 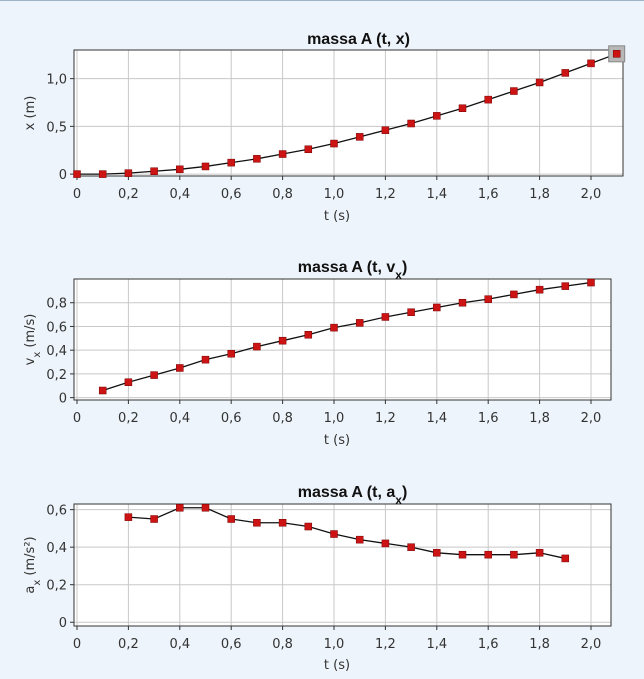 I want to click on top-rule, so click(x=322, y=0).